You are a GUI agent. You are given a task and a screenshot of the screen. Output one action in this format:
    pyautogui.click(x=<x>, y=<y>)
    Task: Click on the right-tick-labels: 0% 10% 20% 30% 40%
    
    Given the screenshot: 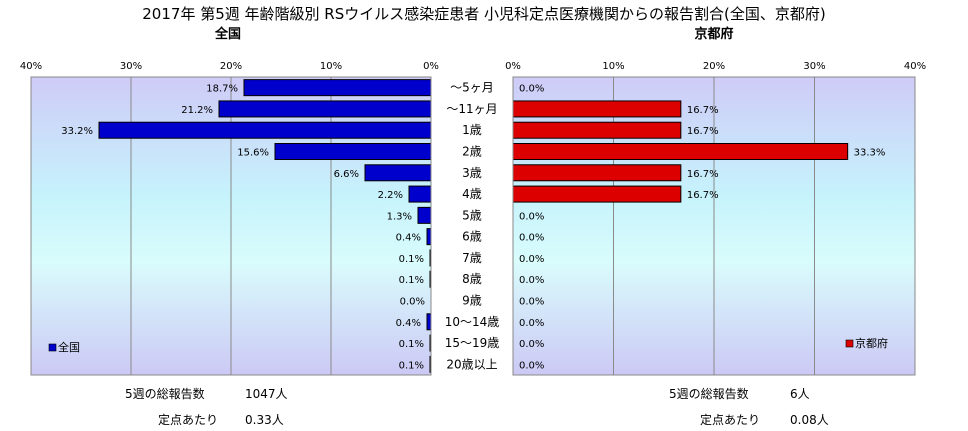 What is the action you would take?
    pyautogui.click(x=715, y=66)
    